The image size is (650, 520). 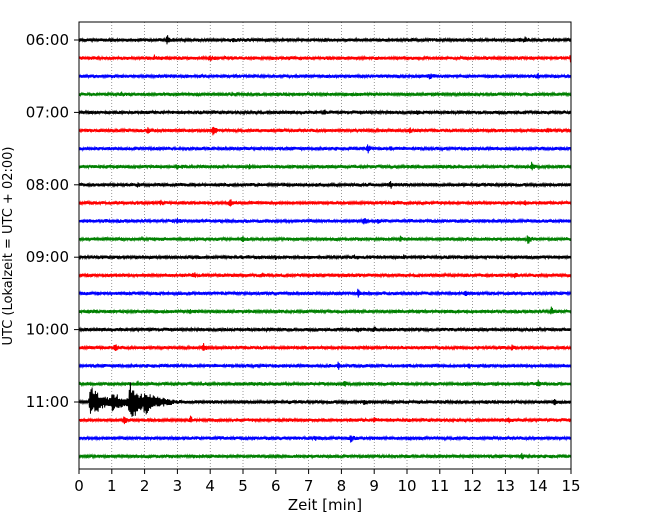 What do you see at coordinates (406, 486) in the screenshot?
I see `x-tick-label: 10` at bounding box center [406, 486].